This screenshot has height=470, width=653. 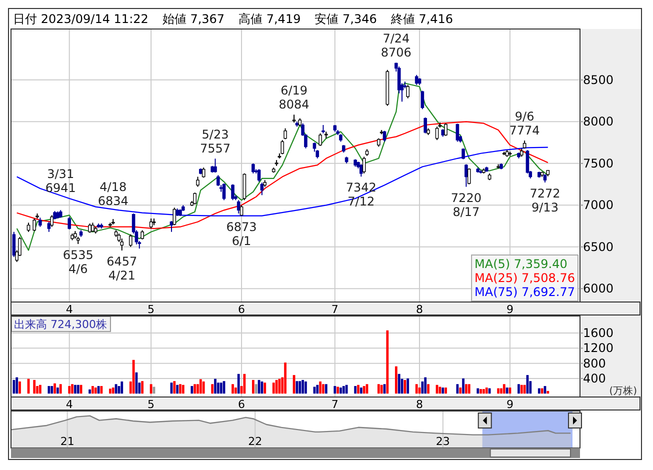 What do you see at coordinates (545, 200) in the screenshot?
I see `annotation: 7272 9/13` at bounding box center [545, 200].